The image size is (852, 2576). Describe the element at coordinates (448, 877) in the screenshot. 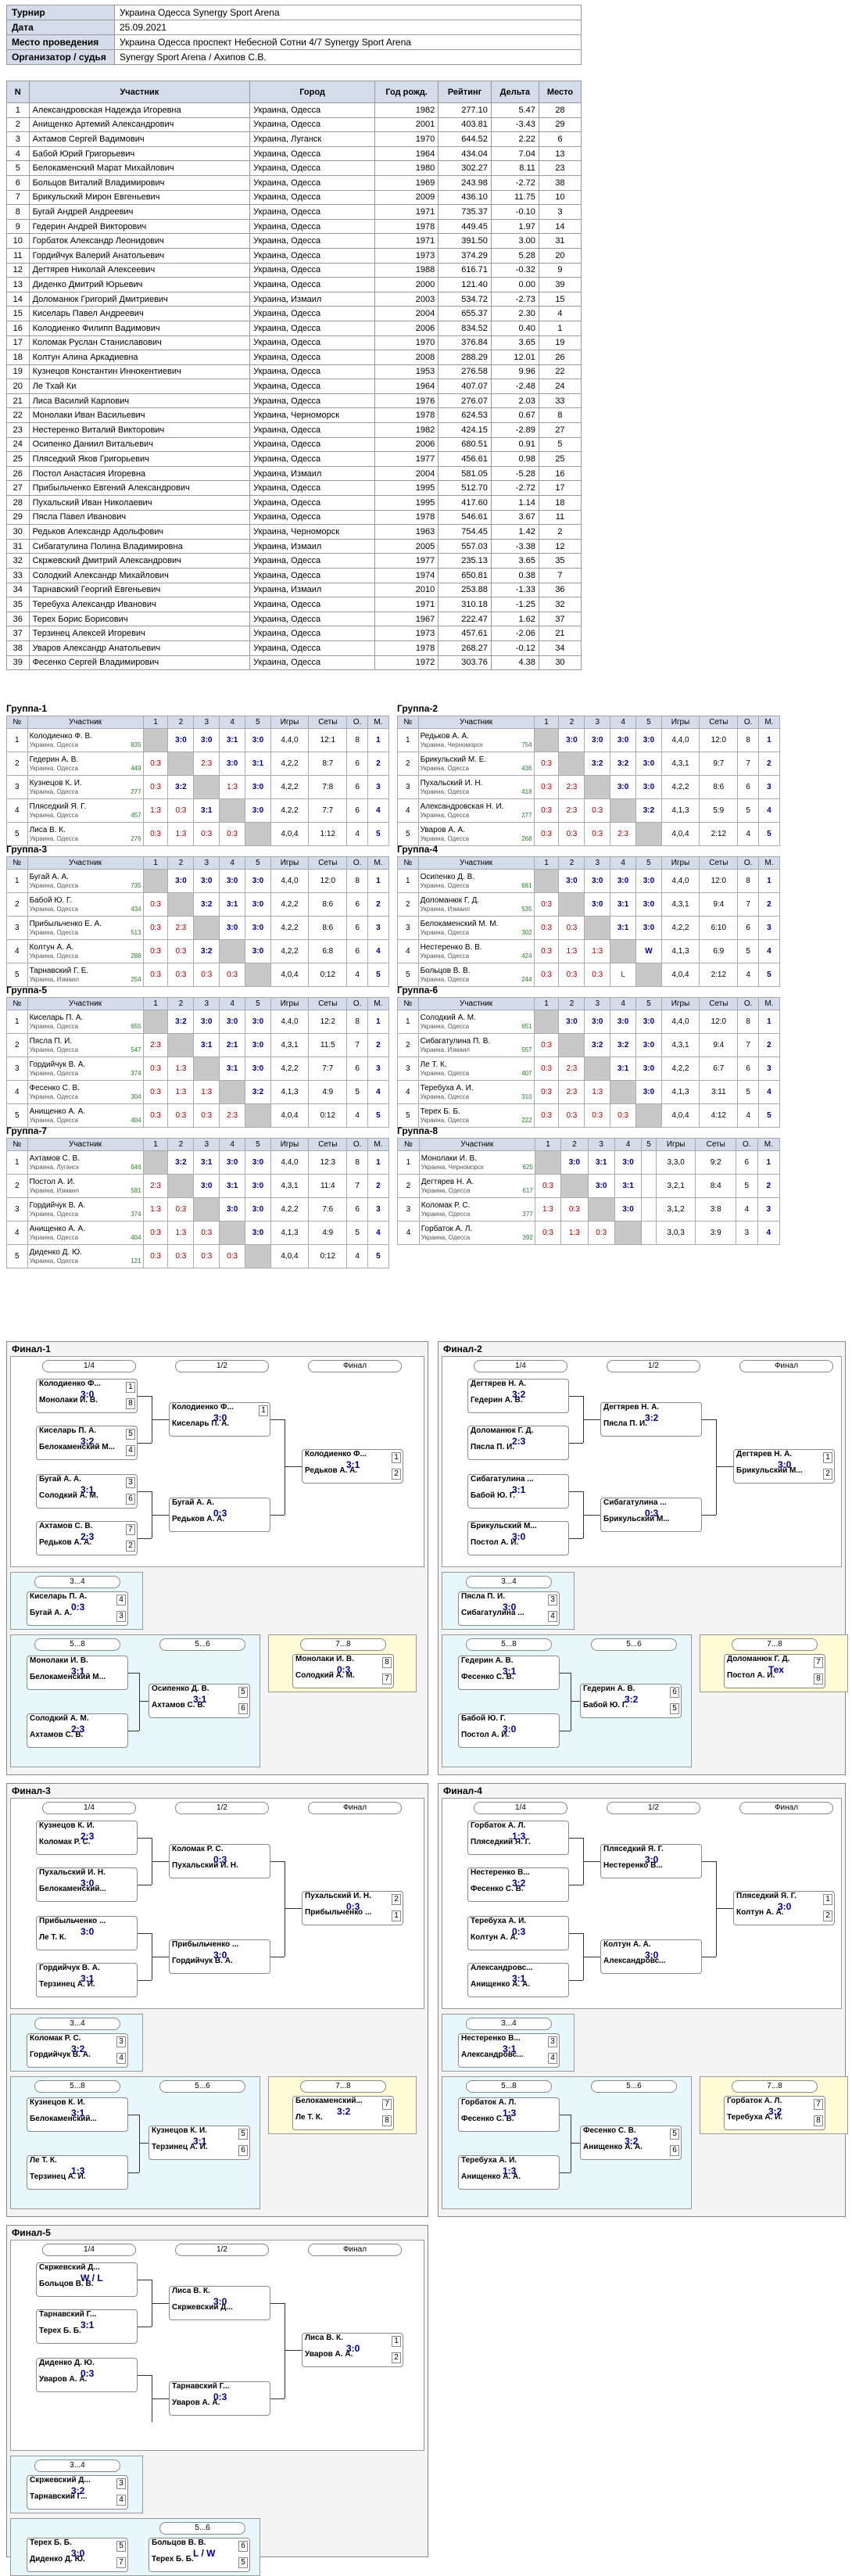

I see `participant-name: Осипенко Д. В.` at that location.